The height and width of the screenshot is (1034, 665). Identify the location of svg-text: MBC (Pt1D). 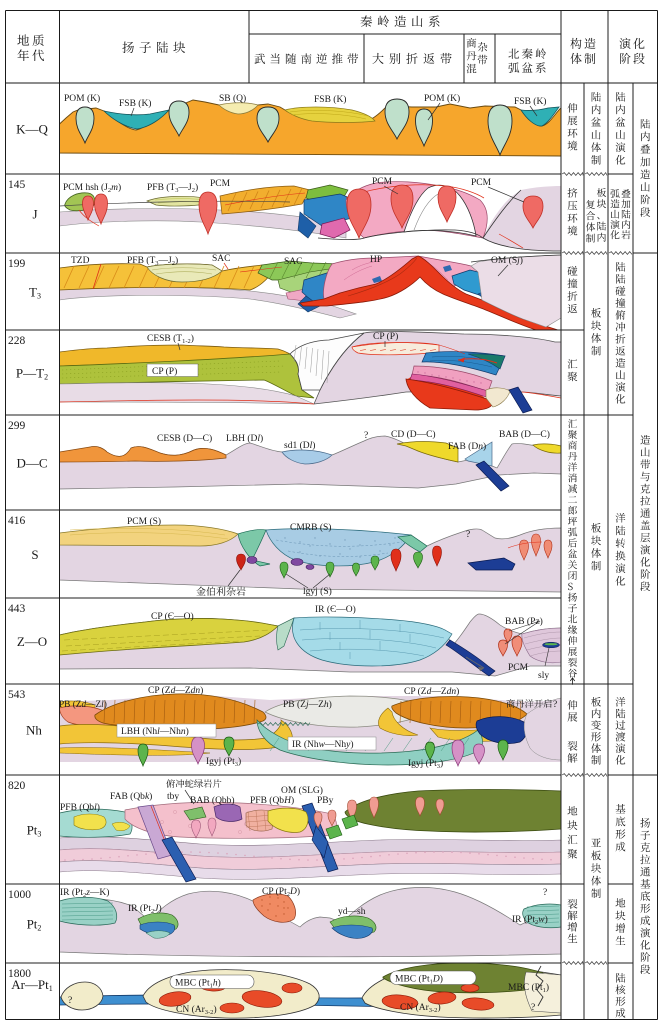
(419, 980).